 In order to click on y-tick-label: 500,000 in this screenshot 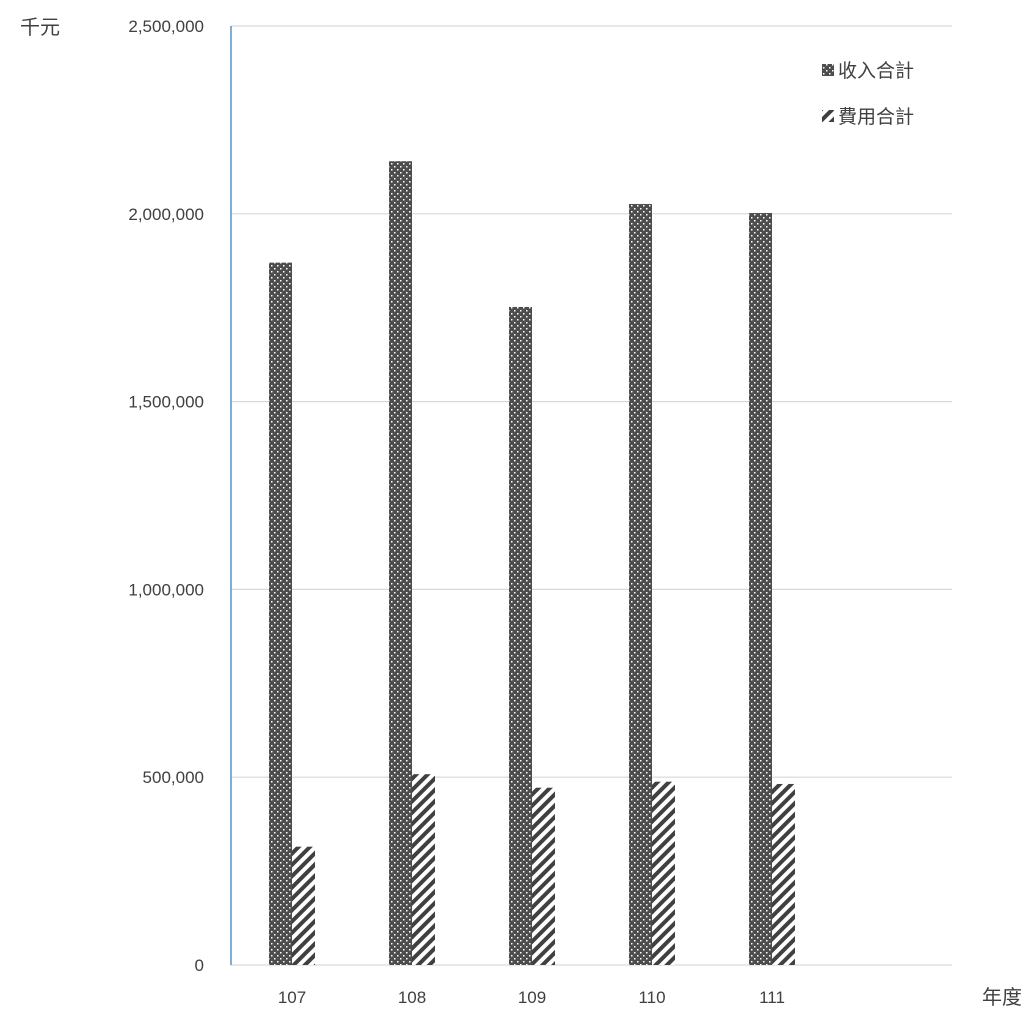, I will do `click(173, 777)`.